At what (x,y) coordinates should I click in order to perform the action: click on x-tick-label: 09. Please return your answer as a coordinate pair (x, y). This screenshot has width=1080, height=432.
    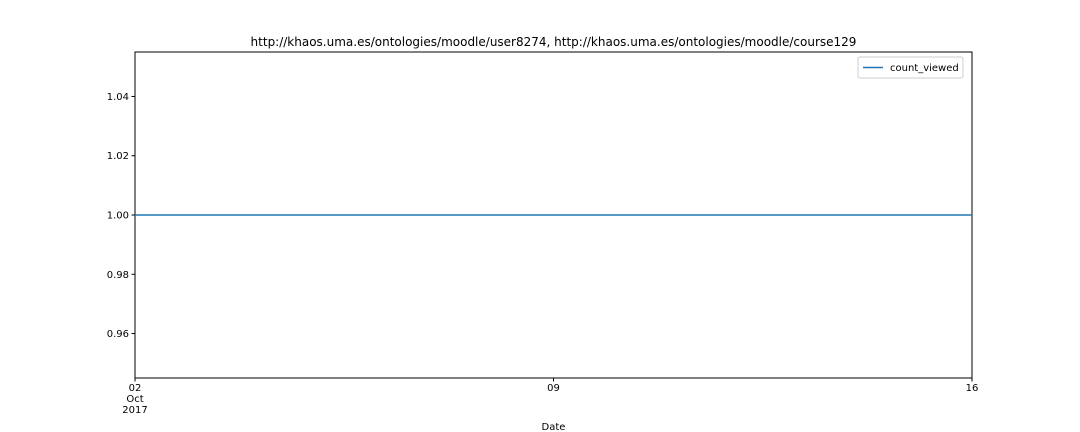
    Looking at the image, I should click on (553, 388).